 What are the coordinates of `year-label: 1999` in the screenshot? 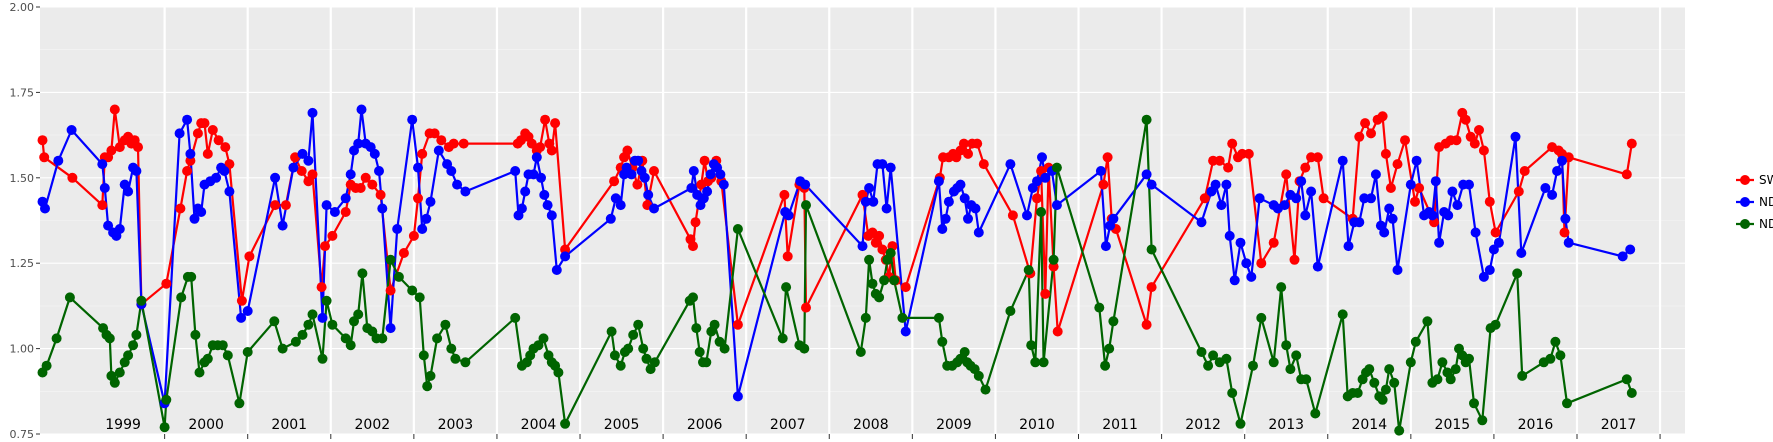 It's located at (123, 425).